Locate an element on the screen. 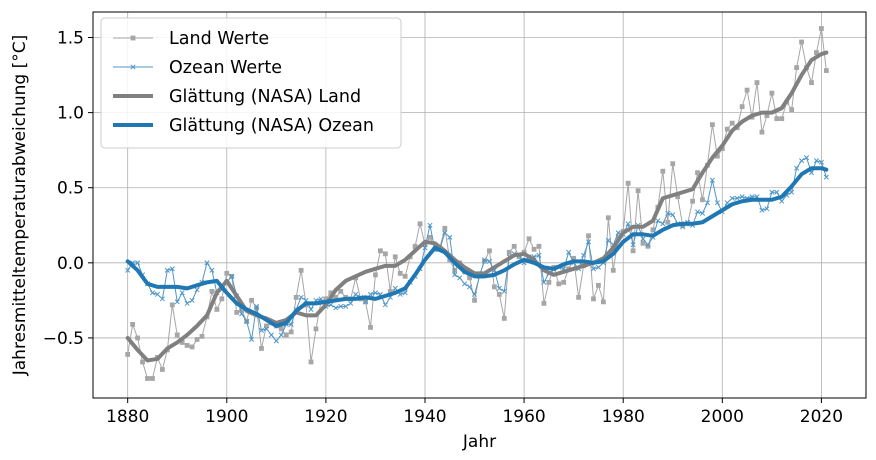  legend-box is located at coordinates (251, 83).